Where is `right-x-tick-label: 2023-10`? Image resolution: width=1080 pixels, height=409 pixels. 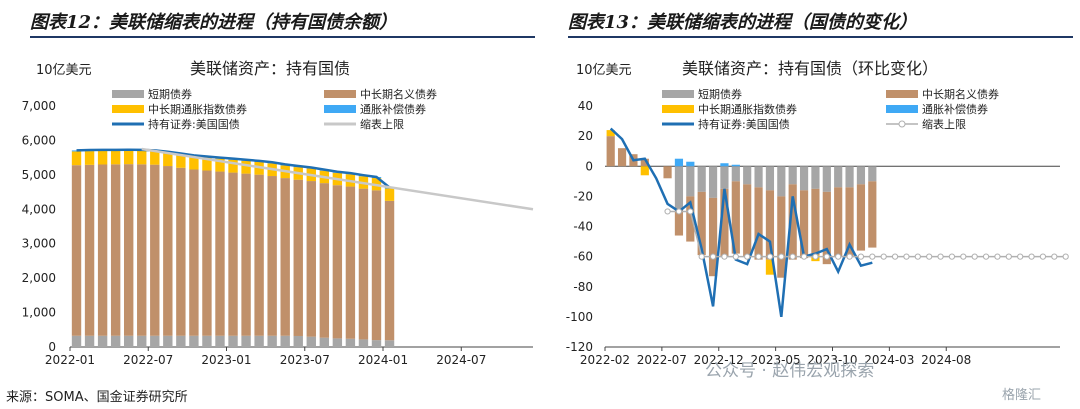
right-x-tick-label: 2023-10 is located at coordinates (832, 360).